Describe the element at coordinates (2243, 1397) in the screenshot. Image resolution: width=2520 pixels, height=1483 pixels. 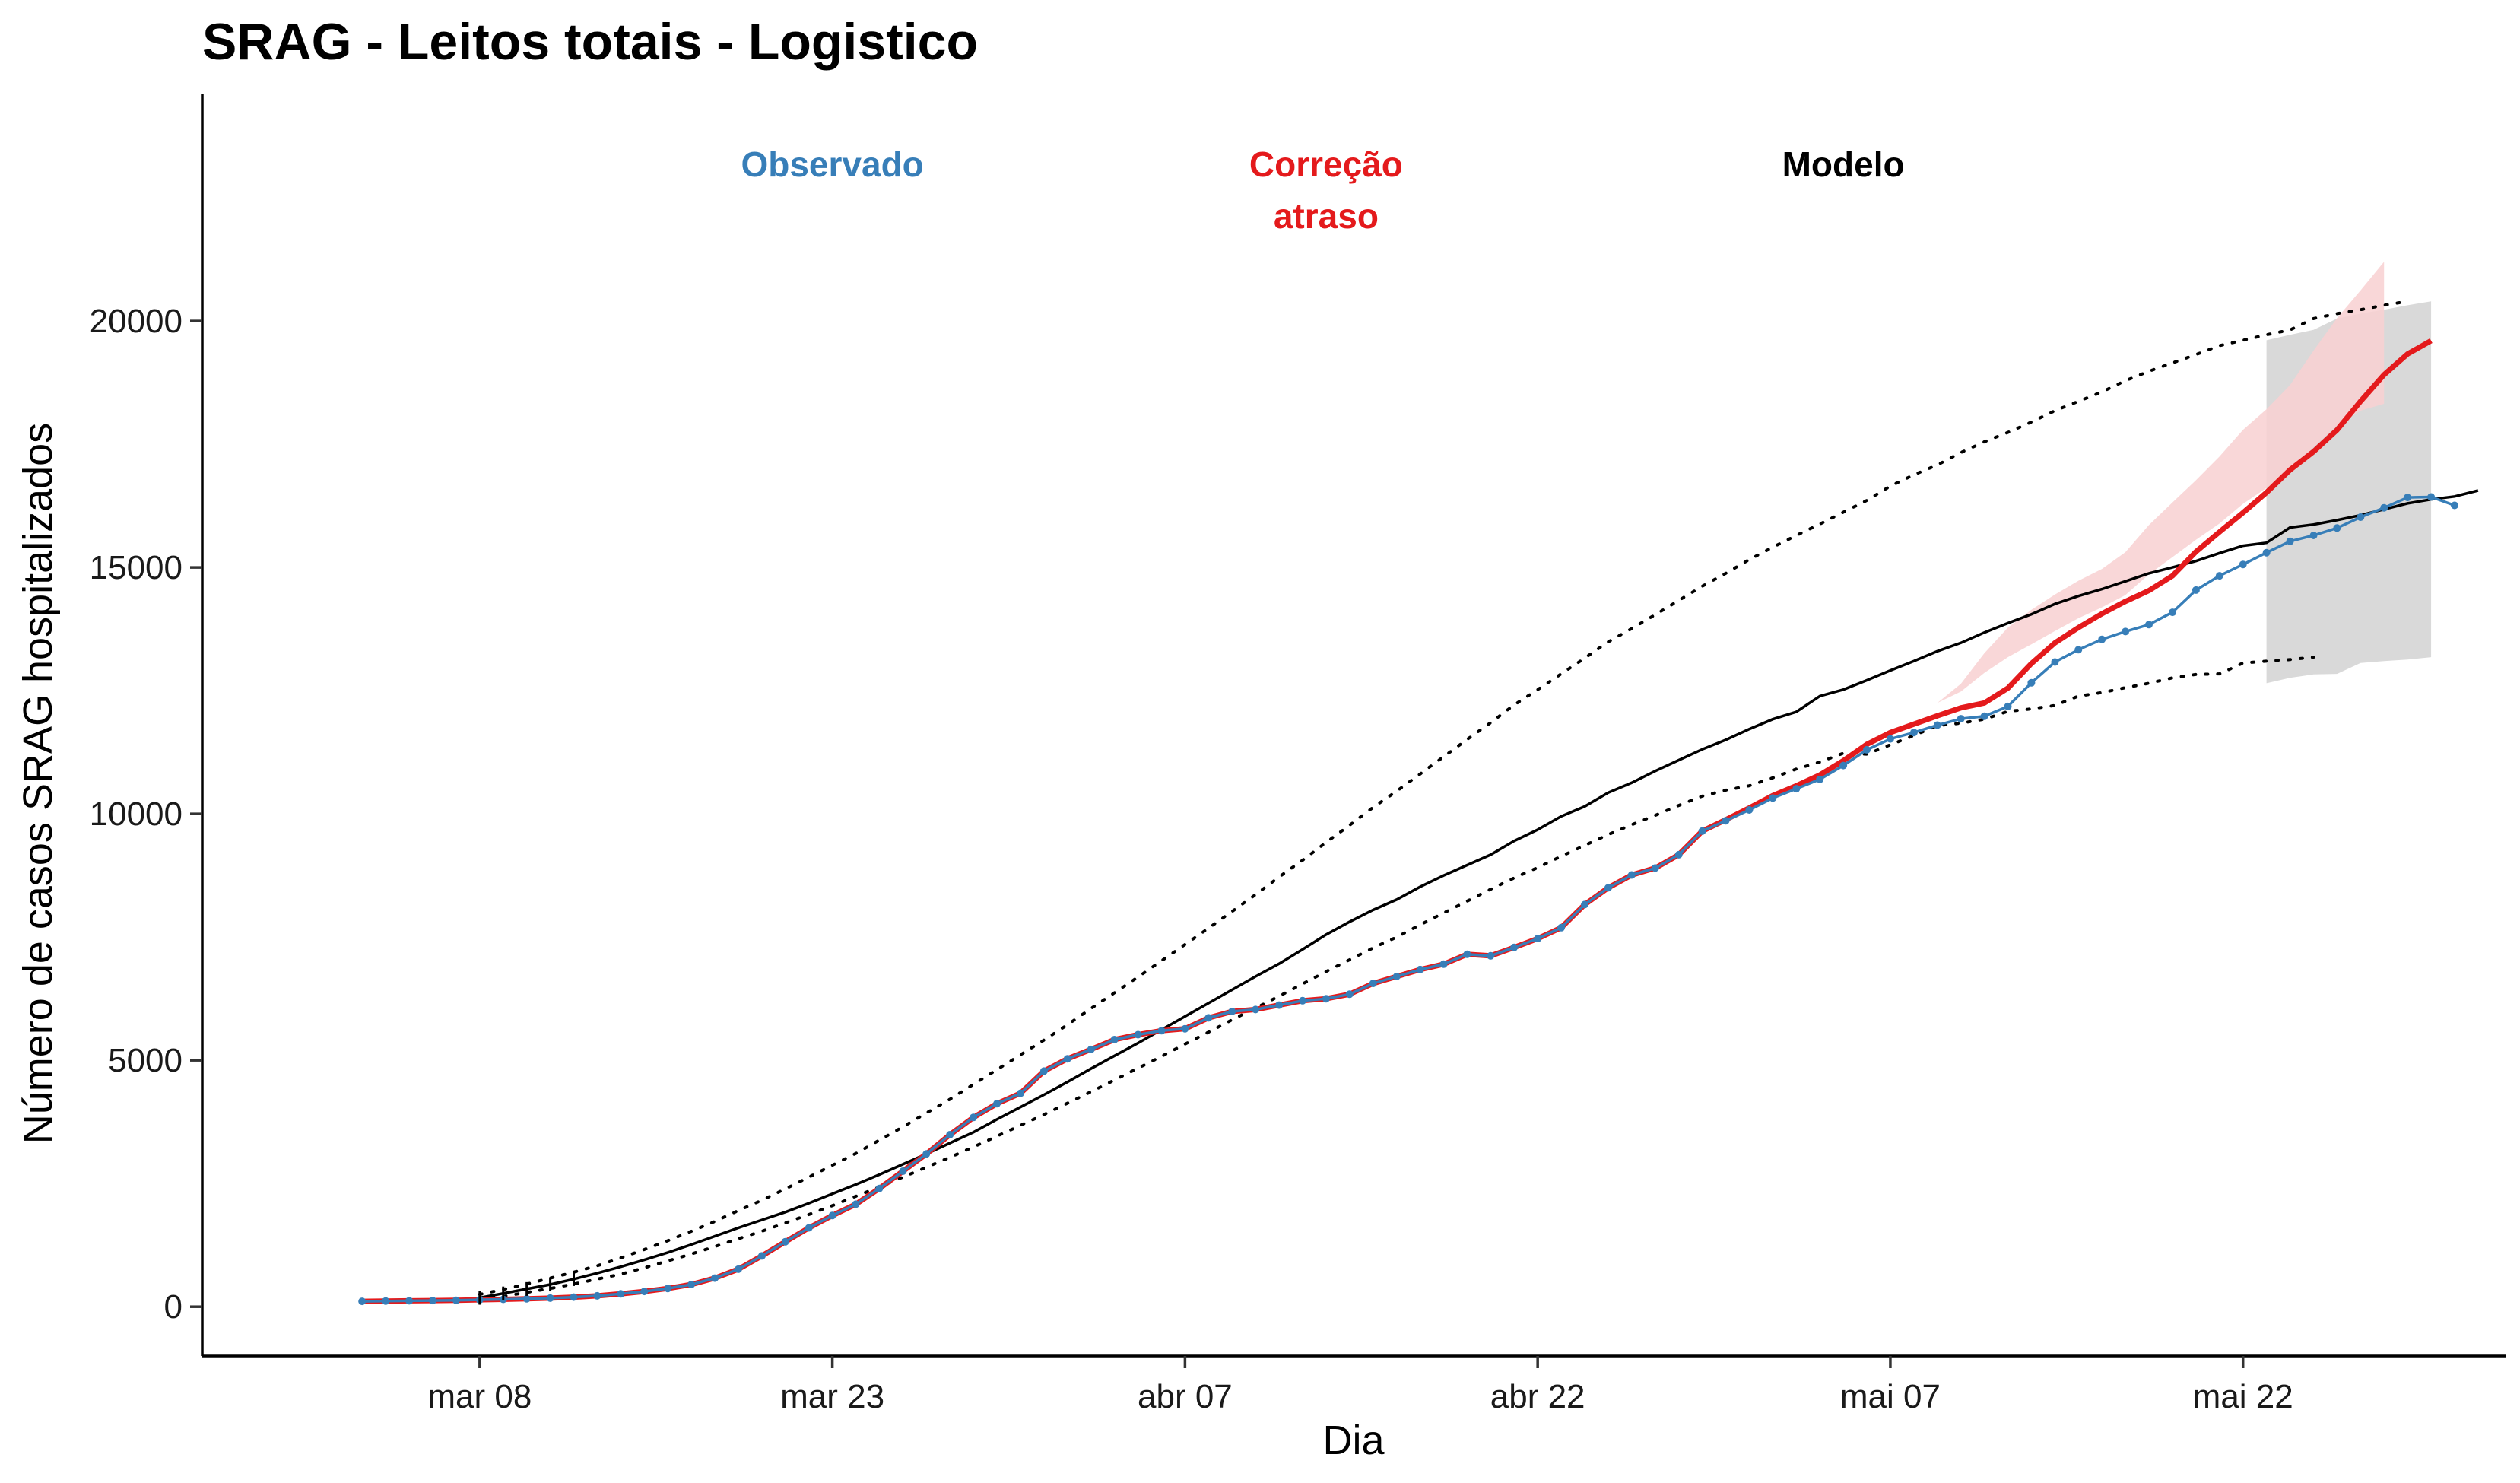
I see `x-tick-label: mai 22` at that location.